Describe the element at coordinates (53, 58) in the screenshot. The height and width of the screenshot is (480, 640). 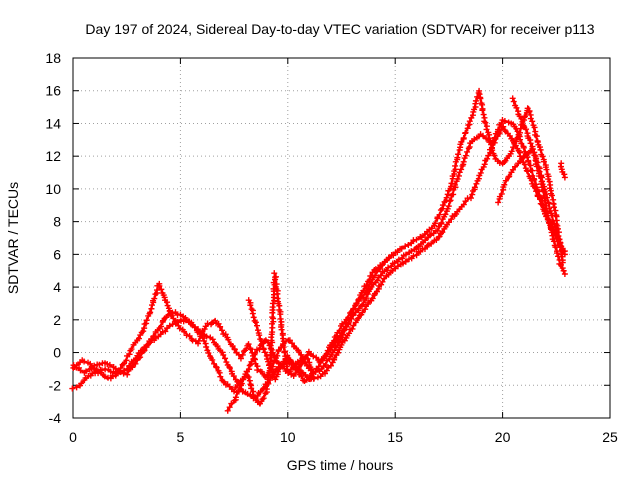
I see `y-tick-label: 18` at that location.